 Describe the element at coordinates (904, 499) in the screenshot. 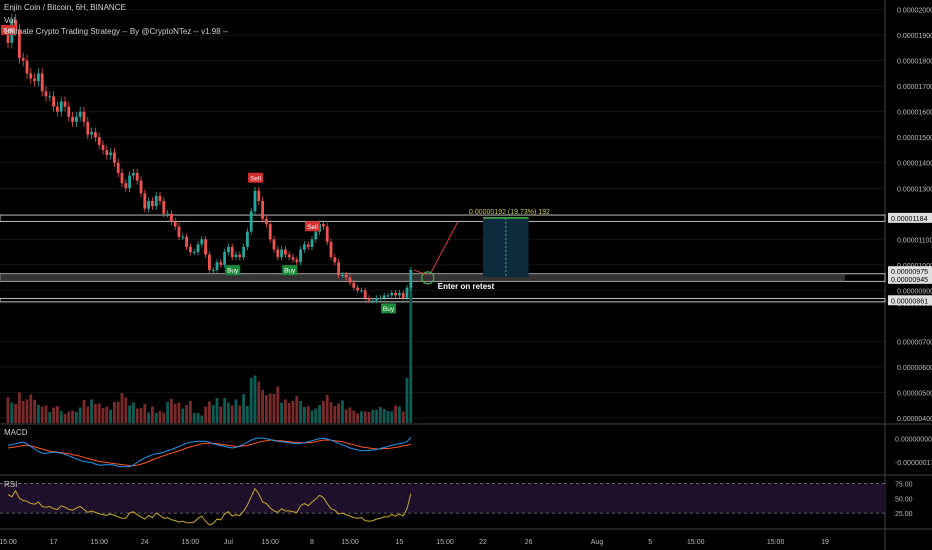

I see `rsi-tick-label: 50.00` at that location.